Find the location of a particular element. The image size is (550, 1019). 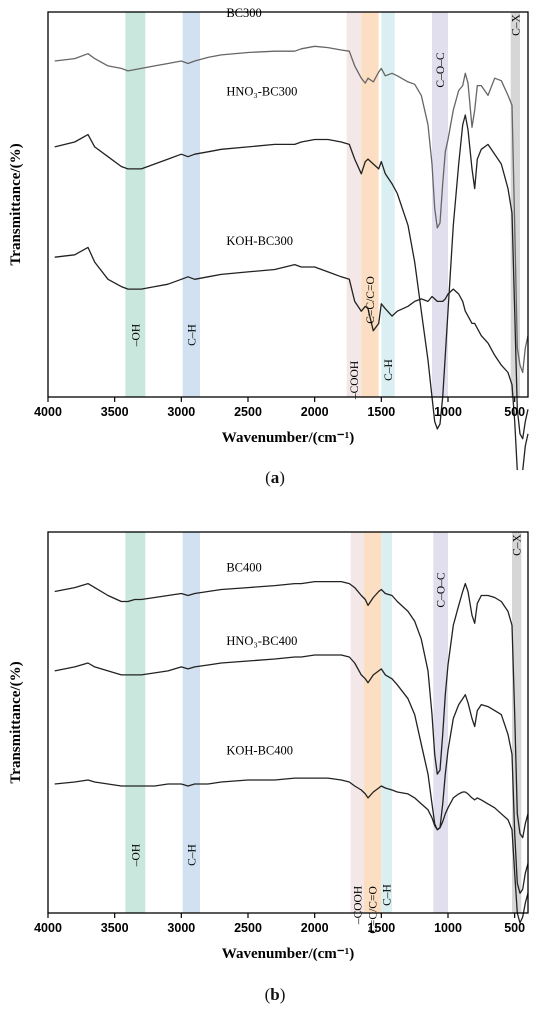

series-label-0: BC400 is located at coordinates (243, 568).